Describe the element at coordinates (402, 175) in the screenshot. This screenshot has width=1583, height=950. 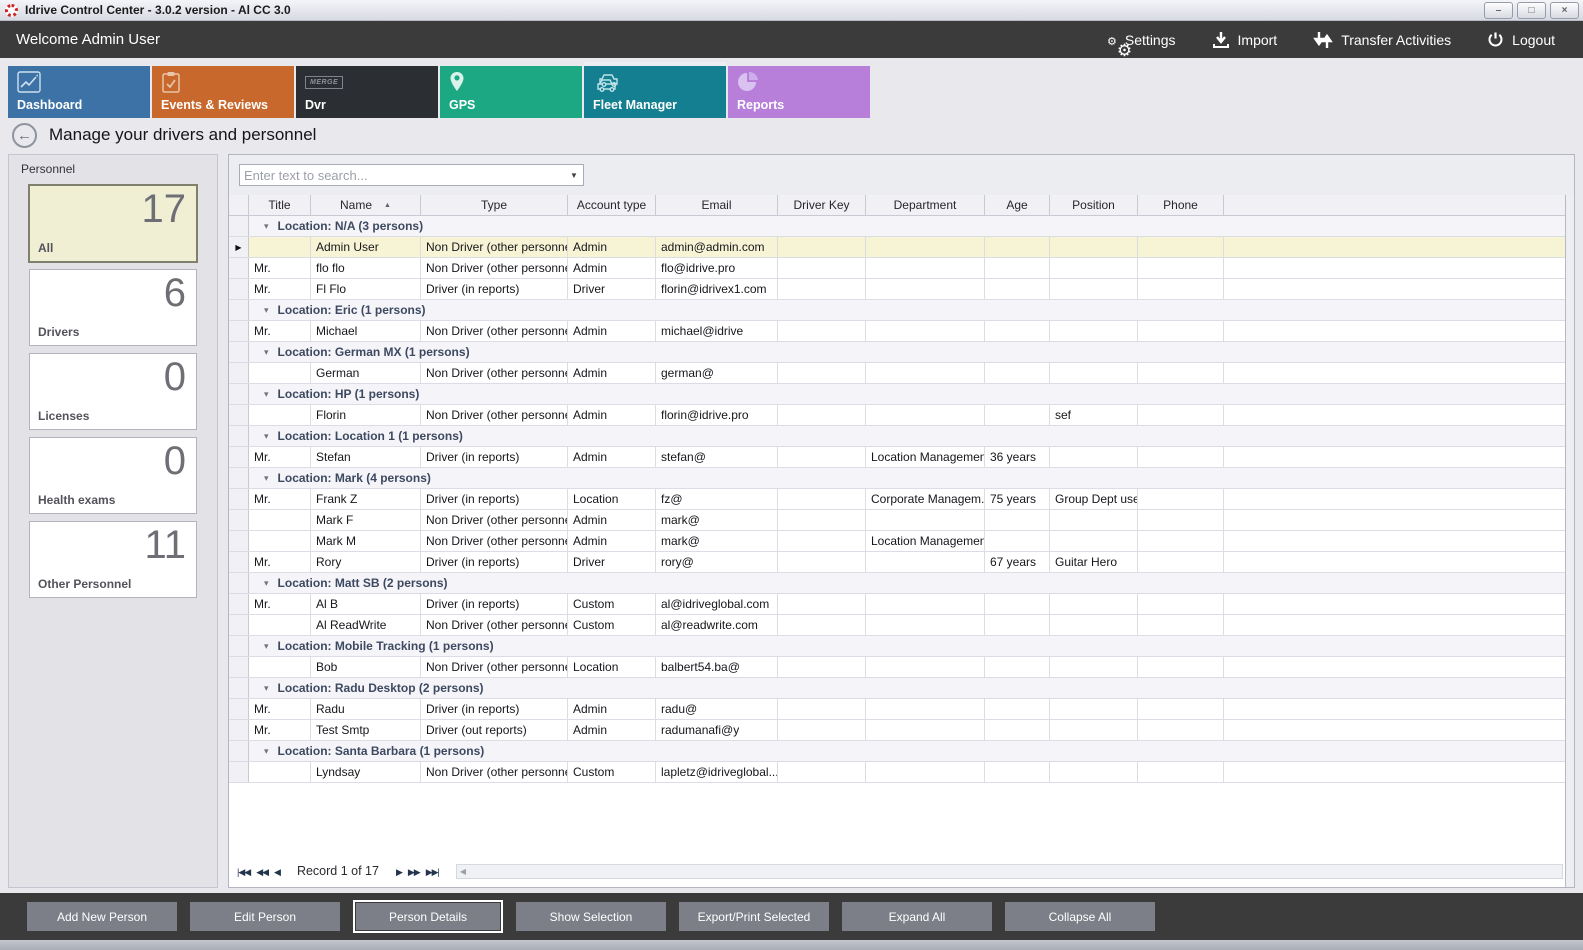
I see `search-input` at that location.